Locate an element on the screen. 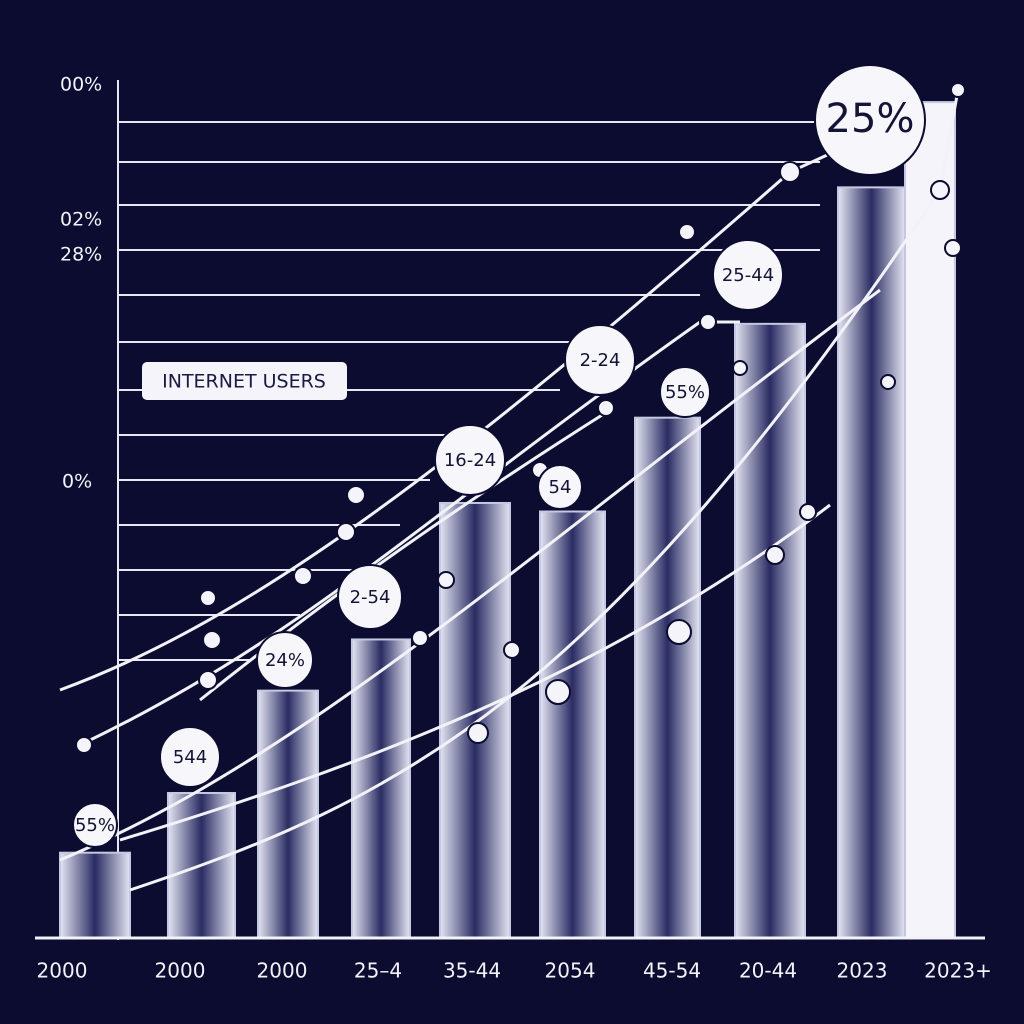 The height and width of the screenshot is (1024, 1024). chart-title: INTERNET USERS is located at coordinates (244, 382).